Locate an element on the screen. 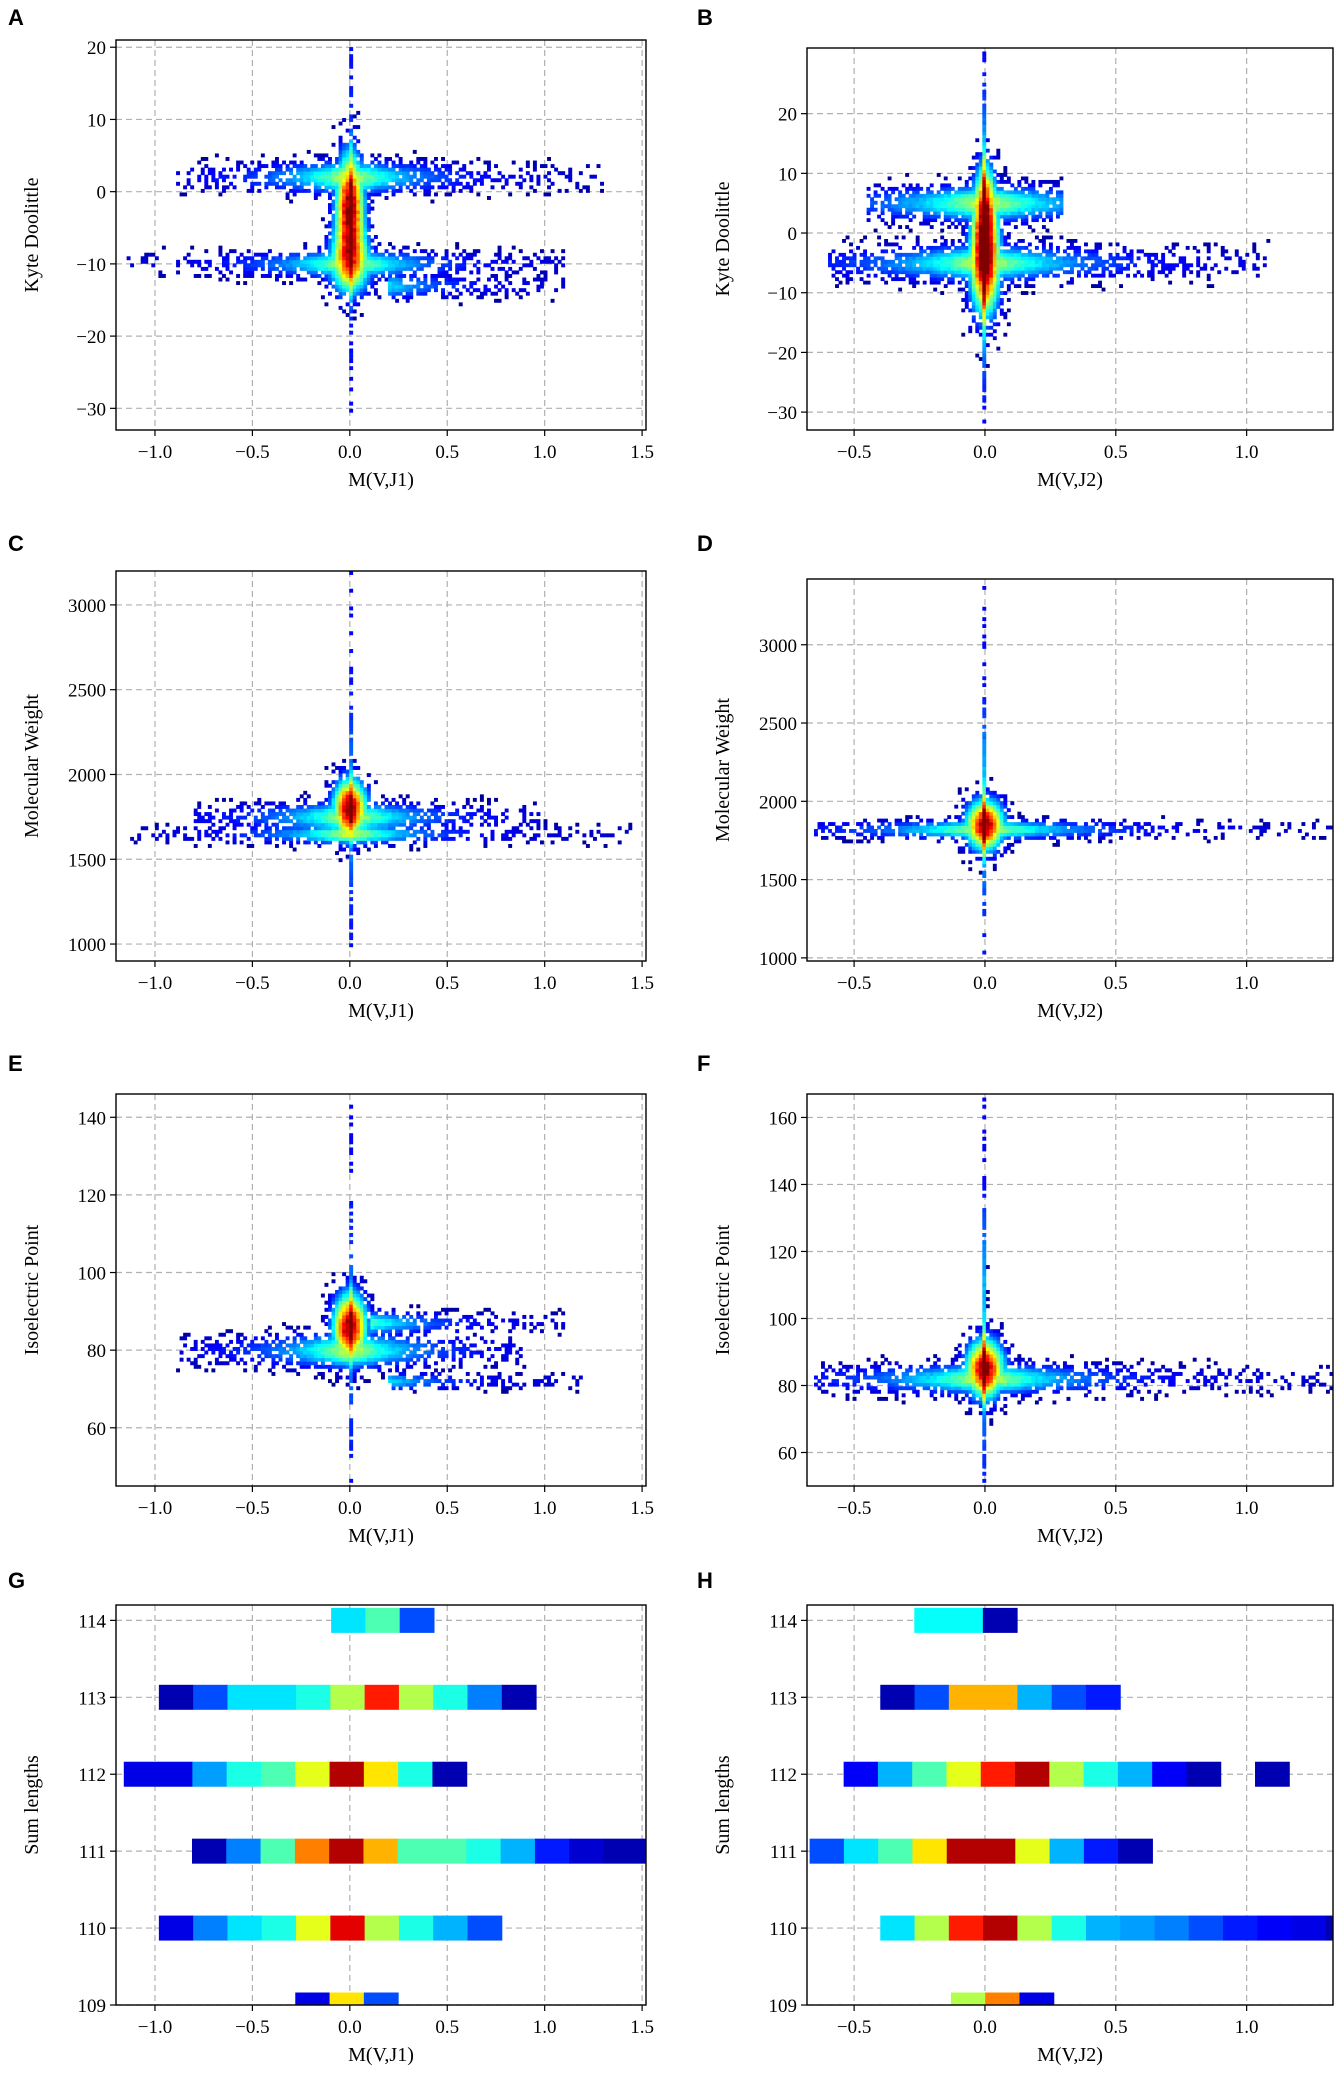 This screenshot has height=2076, width=1341. data-marks is located at coordinates (365, 230).